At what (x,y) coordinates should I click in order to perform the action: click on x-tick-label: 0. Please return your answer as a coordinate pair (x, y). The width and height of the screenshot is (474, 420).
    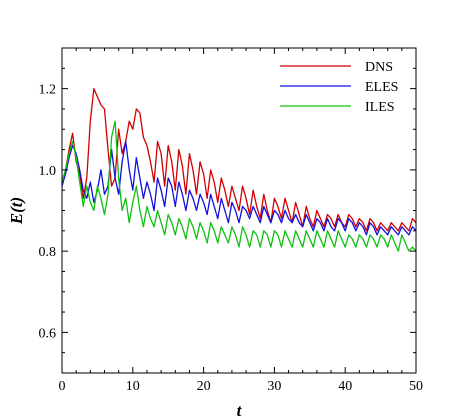
    Looking at the image, I should click on (62, 386).